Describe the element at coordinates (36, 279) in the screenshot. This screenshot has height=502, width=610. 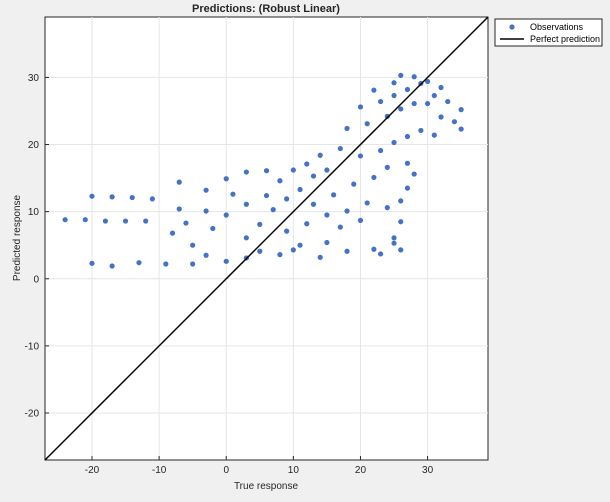
I see `y-tick-label: 0` at that location.